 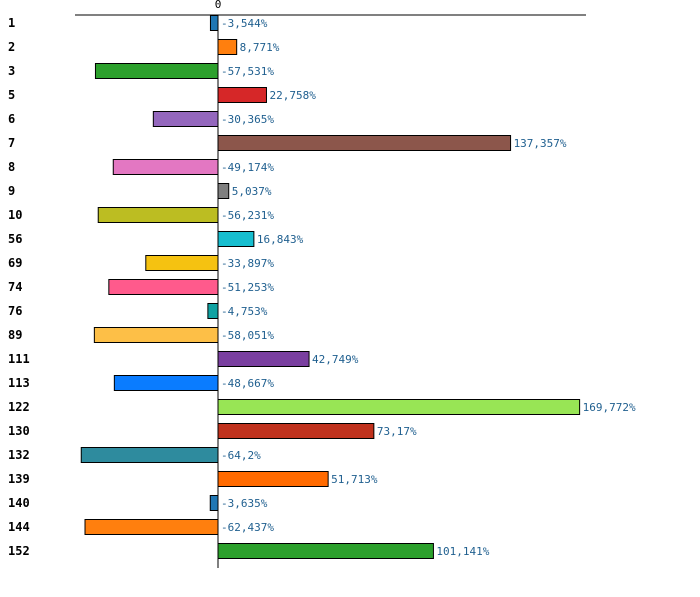 What do you see at coordinates (15, 215) in the screenshot?
I see `category-label-10: 10` at bounding box center [15, 215].